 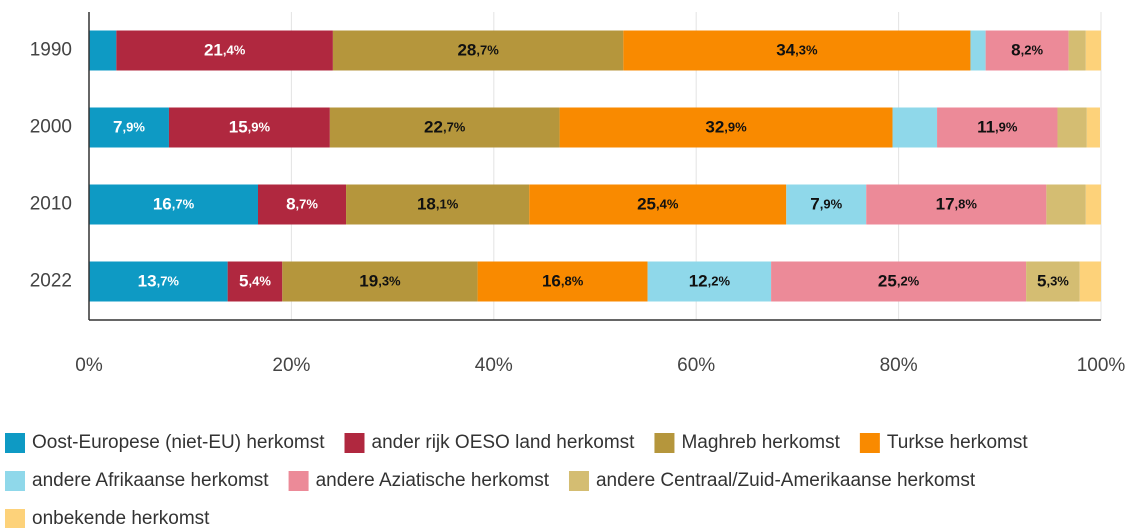 What do you see at coordinates (696, 365) in the screenshot?
I see `x-tick-label: 60%` at bounding box center [696, 365].